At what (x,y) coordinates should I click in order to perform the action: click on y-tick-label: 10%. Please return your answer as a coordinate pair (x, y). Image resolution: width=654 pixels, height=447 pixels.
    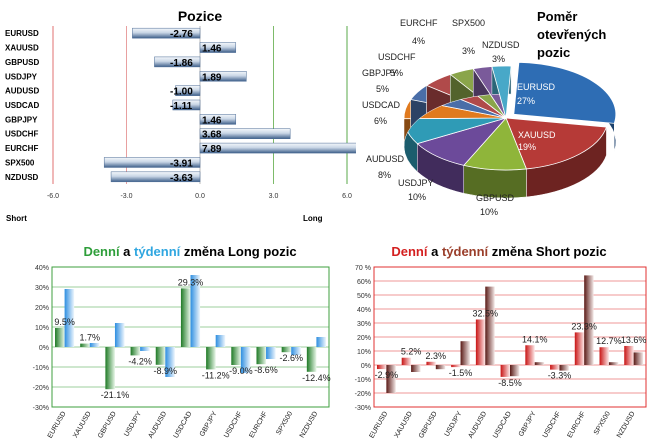
    Looking at the image, I should click on (364, 352).